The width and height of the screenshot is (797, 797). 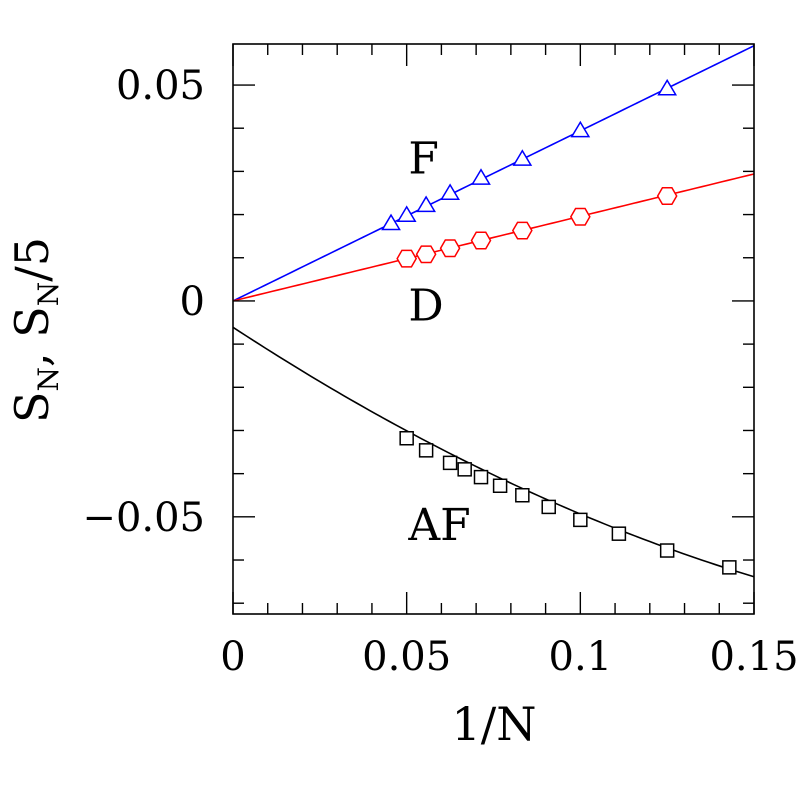 What do you see at coordinates (423, 159) in the screenshot?
I see `annotation-f: F` at bounding box center [423, 159].